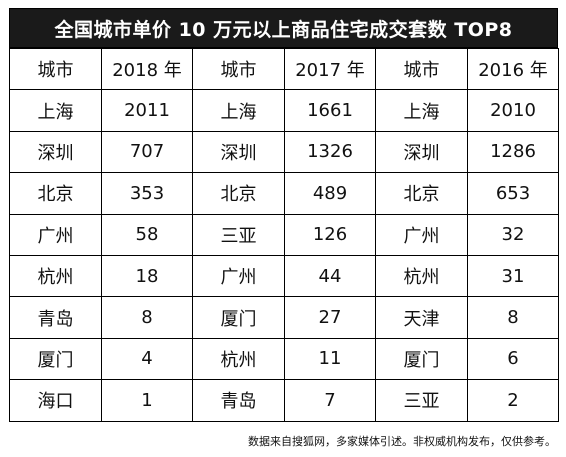  What do you see at coordinates (330, 69) in the screenshot?
I see `col-header-year: 2017 年` at bounding box center [330, 69].